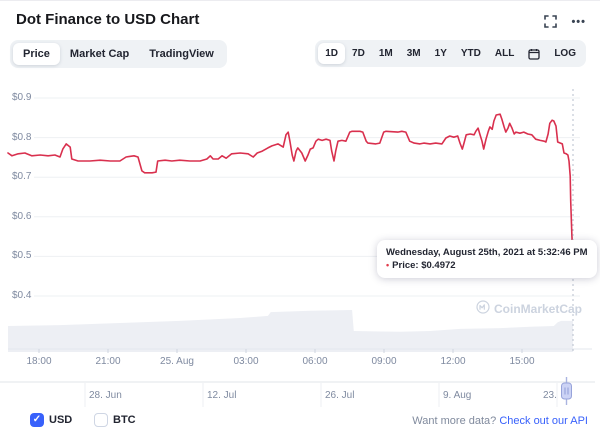 The height and width of the screenshot is (432, 600). Describe the element at coordinates (457, 395) in the screenshot. I see `navigator-date-label: 9. Aug` at that location.